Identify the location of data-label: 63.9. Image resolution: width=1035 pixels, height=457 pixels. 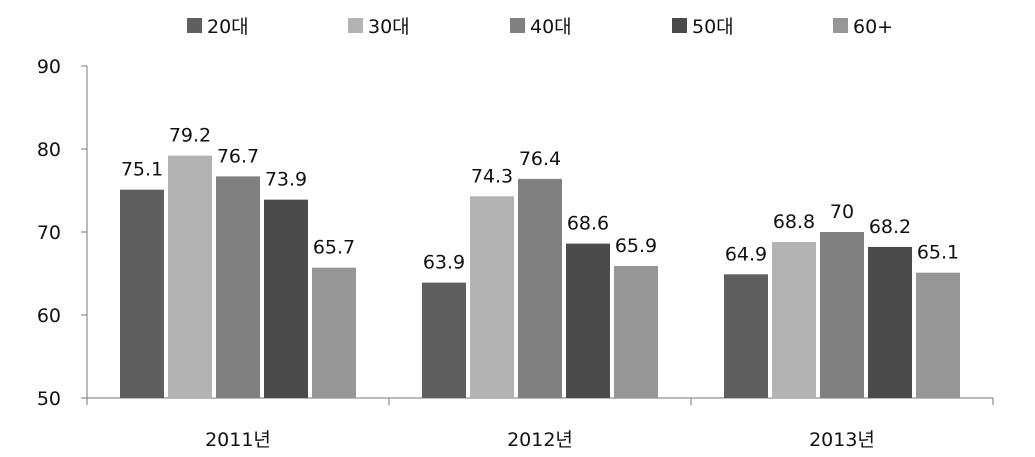
(444, 263).